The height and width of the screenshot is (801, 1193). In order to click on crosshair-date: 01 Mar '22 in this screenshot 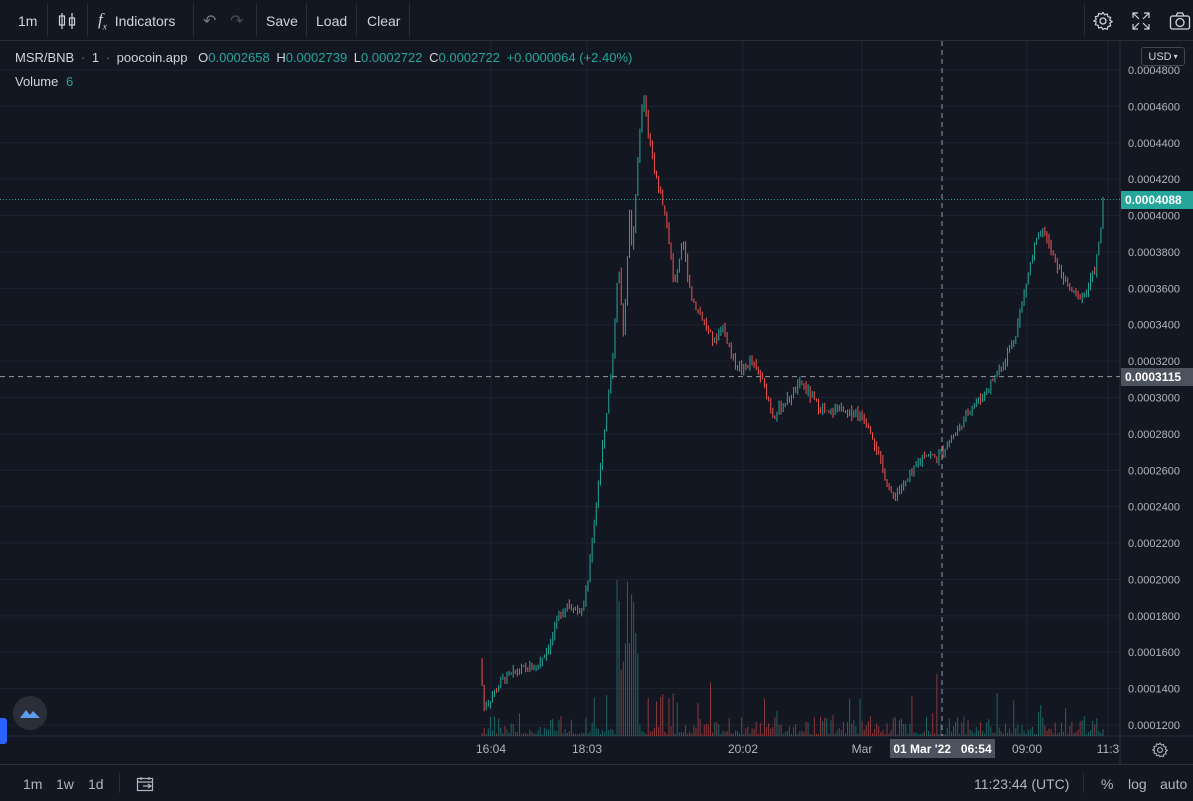, I will do `click(922, 748)`.